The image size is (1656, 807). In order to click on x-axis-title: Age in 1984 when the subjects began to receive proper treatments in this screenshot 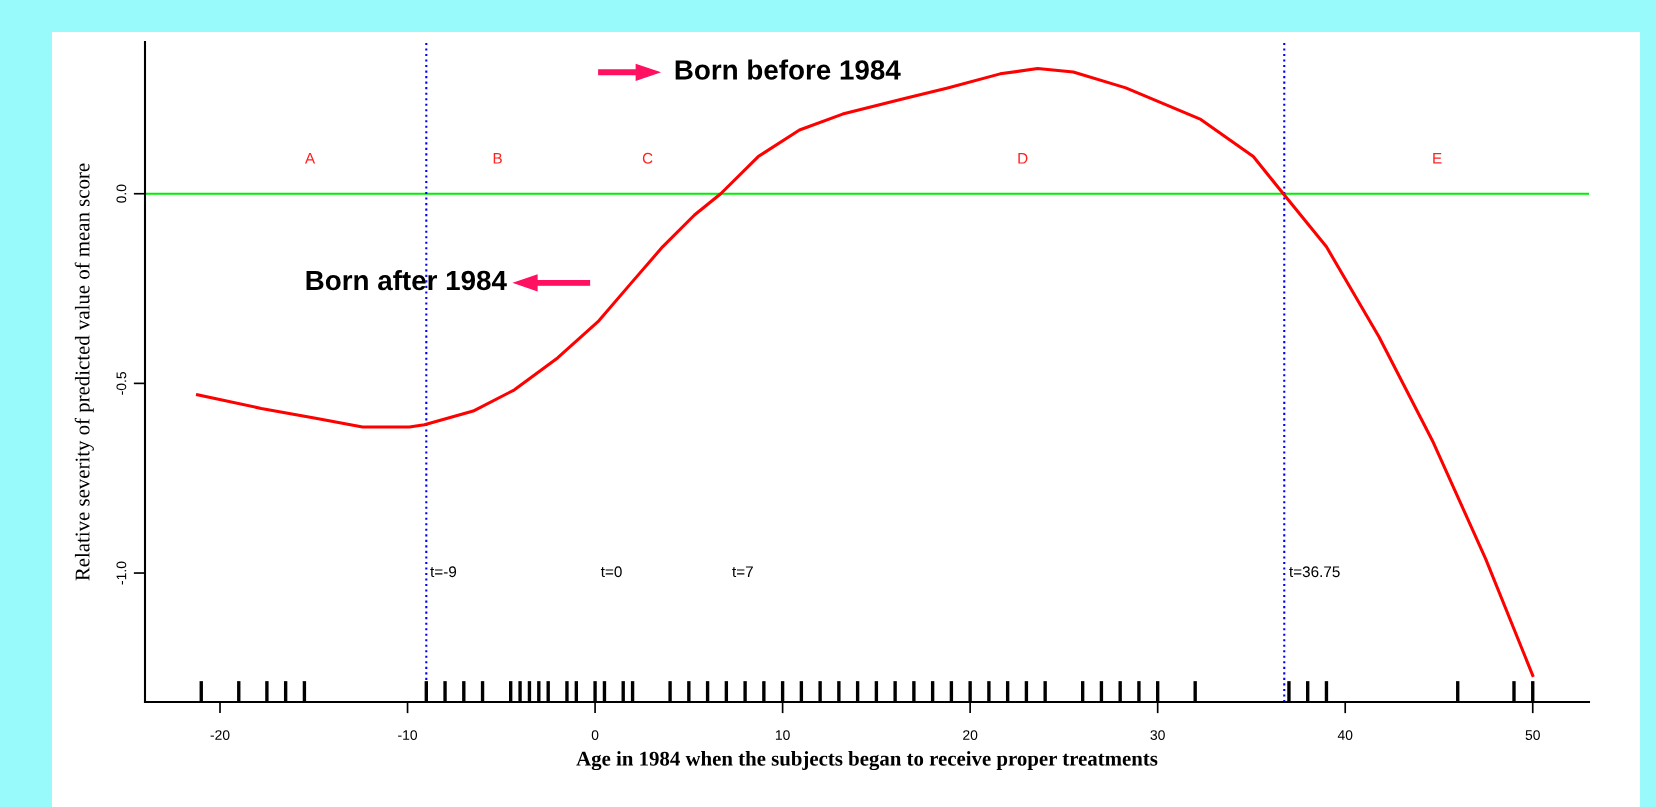, I will do `click(867, 761)`.